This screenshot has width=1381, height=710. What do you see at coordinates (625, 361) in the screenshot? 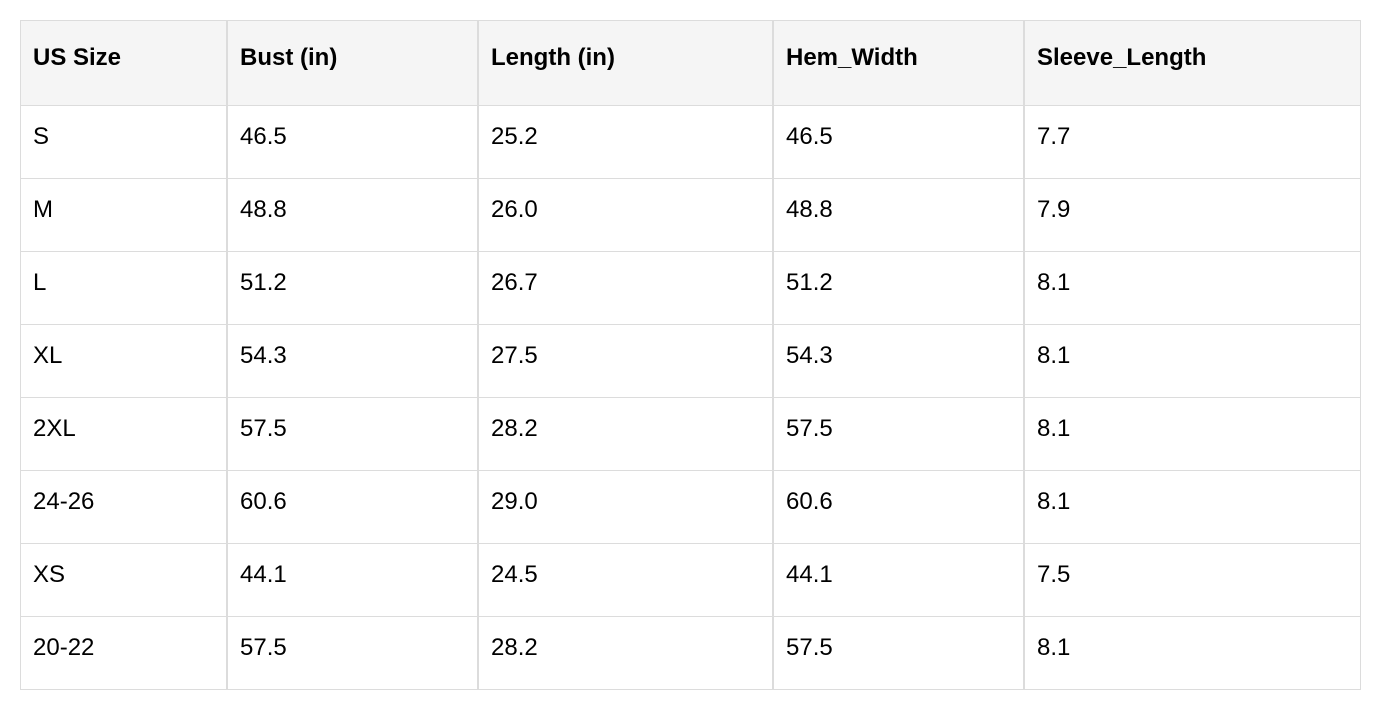
I see `table-cell: 27.5` at bounding box center [625, 361].